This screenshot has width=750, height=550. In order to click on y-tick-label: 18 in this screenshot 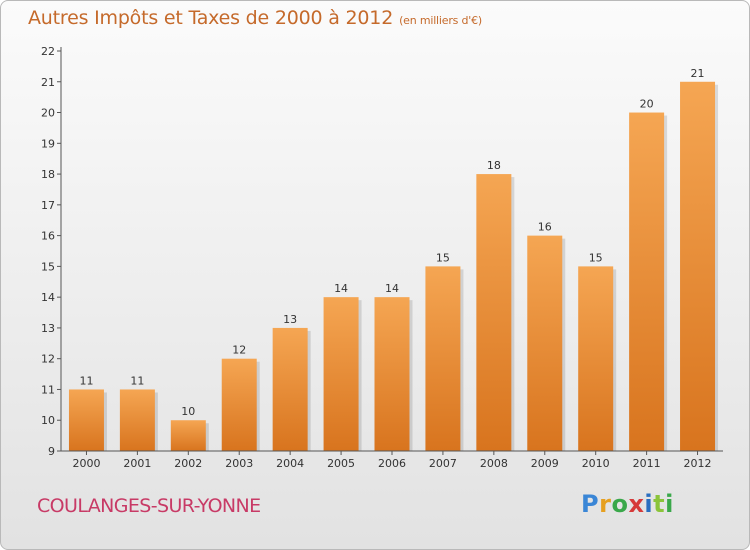, I will do `click(48, 174)`.